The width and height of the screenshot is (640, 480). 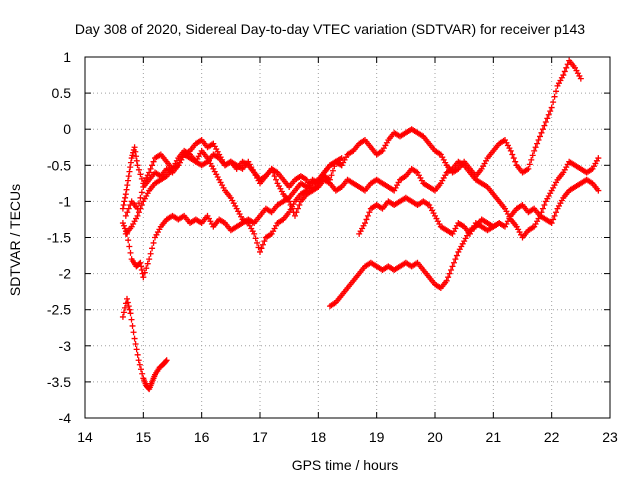 I want to click on x-tick-label: 21, so click(x=494, y=437).